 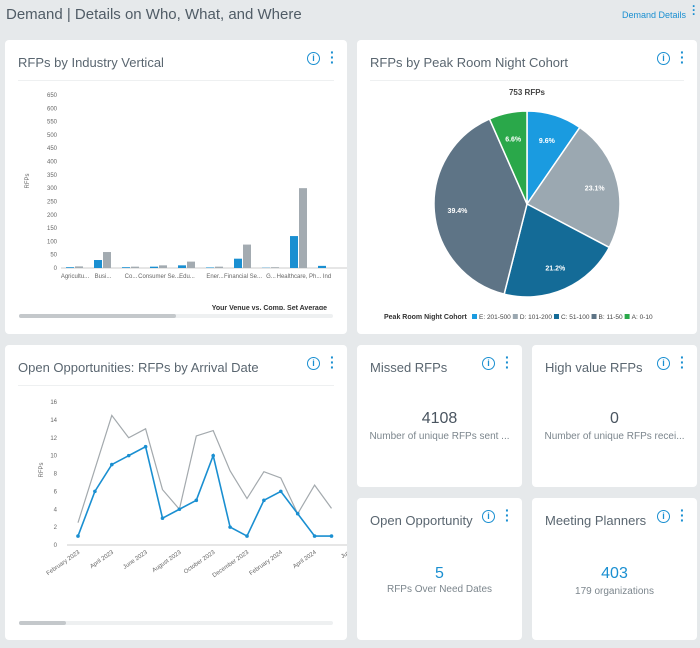 I want to click on legend-label: E: 201-500, so click(x=495, y=317).